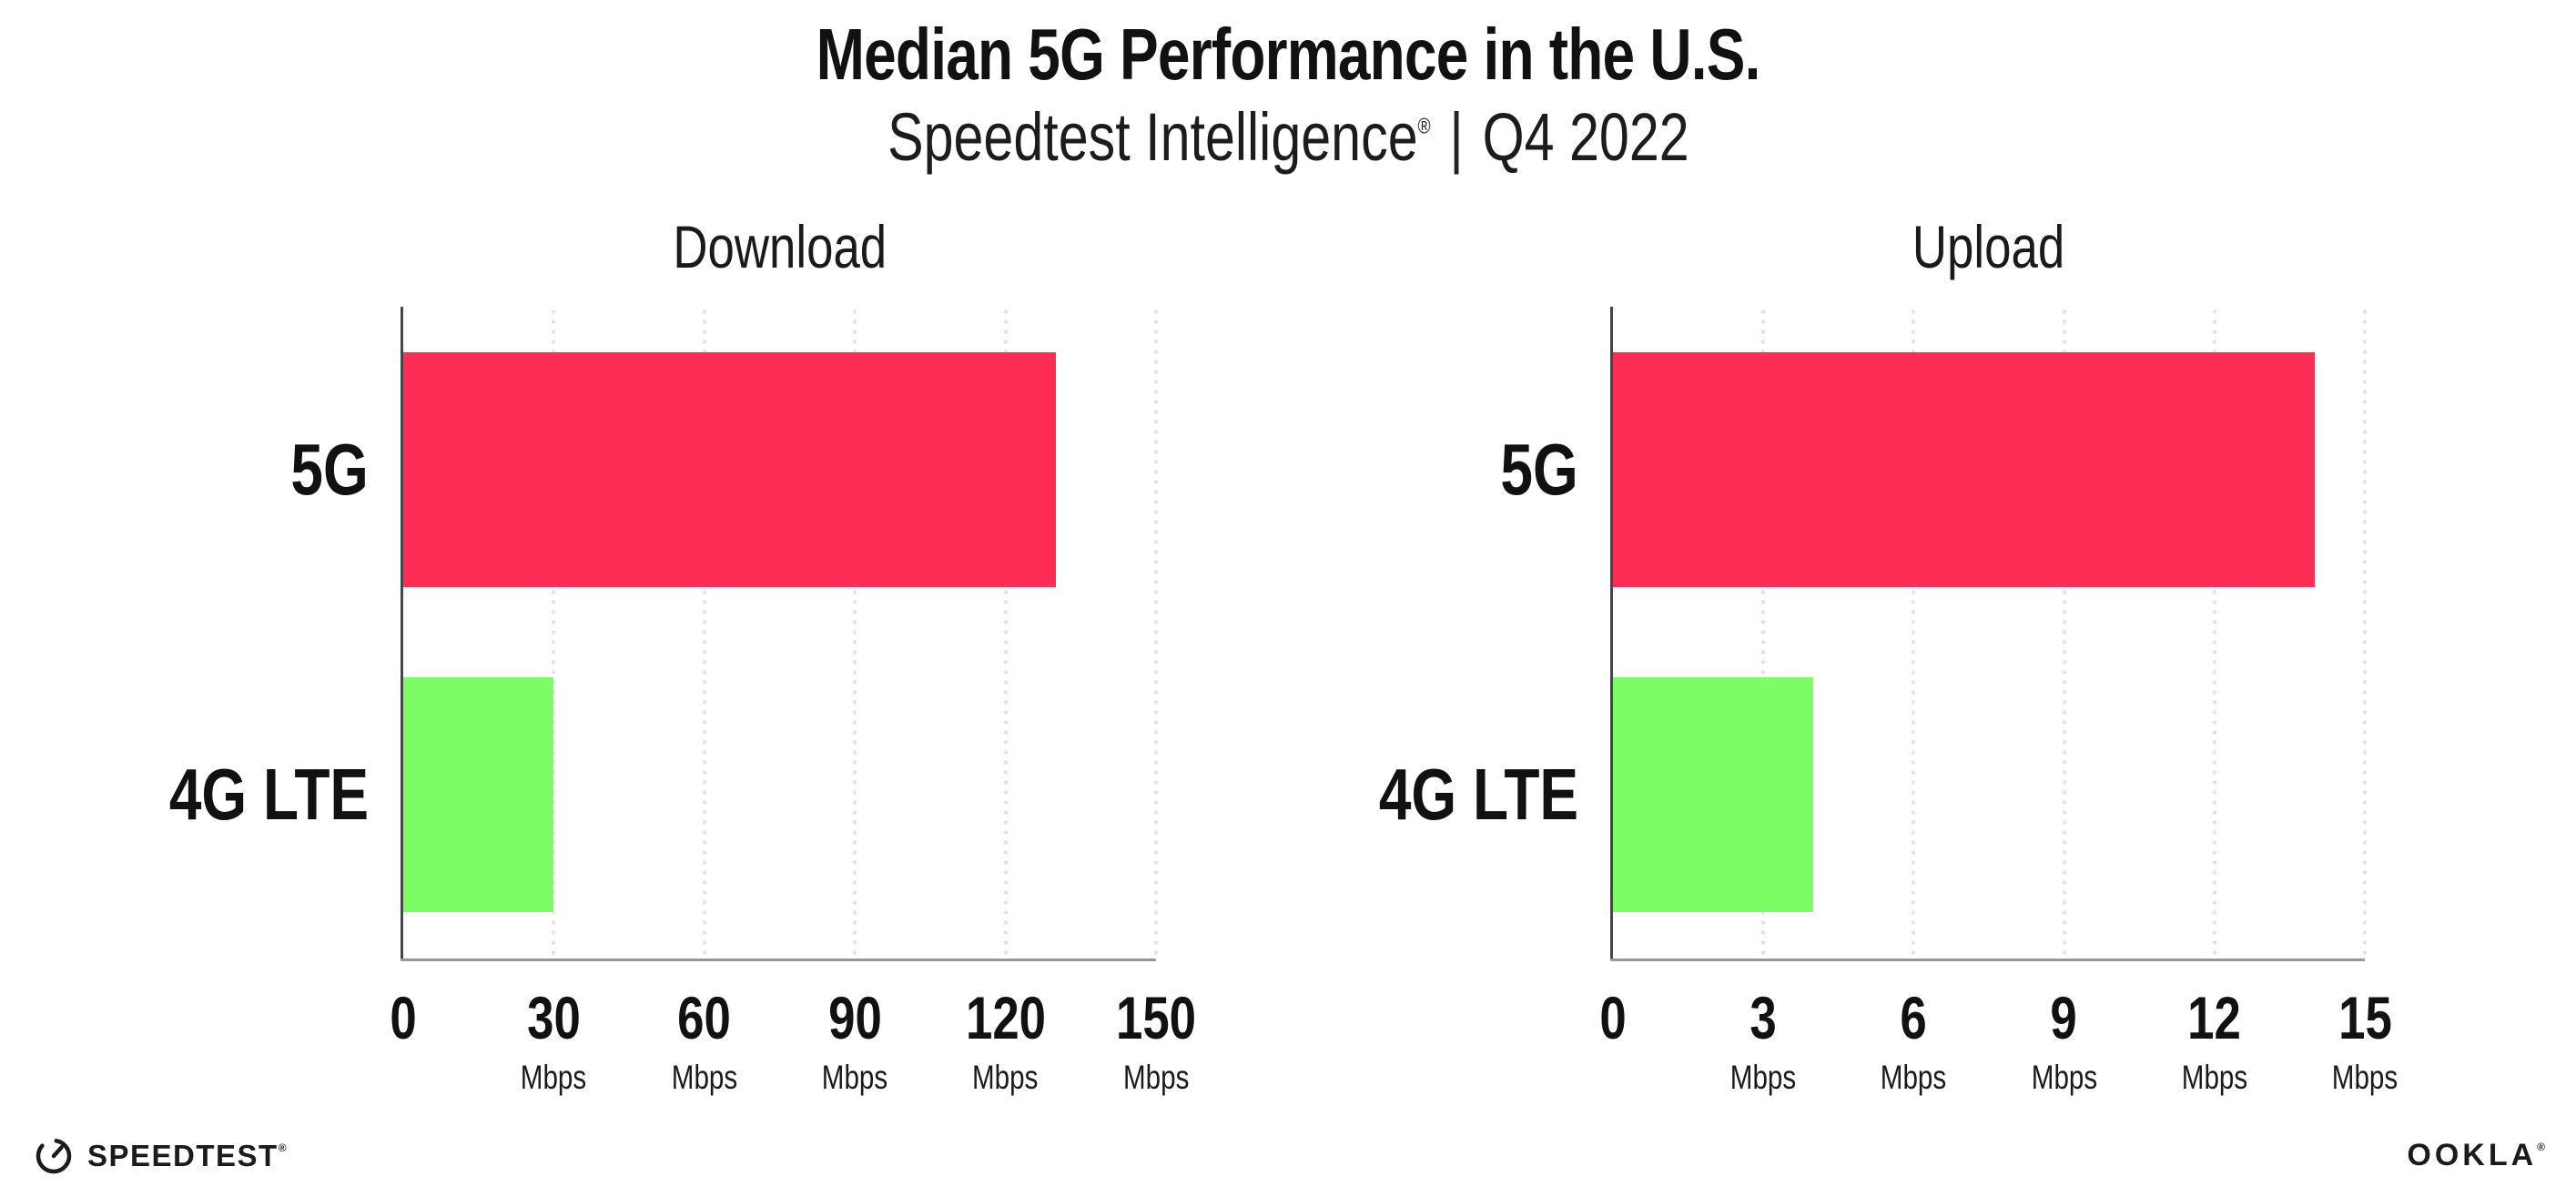  What do you see at coordinates (1914, 1040) in the screenshot?
I see `x-tick-label: 6 Mbps` at bounding box center [1914, 1040].